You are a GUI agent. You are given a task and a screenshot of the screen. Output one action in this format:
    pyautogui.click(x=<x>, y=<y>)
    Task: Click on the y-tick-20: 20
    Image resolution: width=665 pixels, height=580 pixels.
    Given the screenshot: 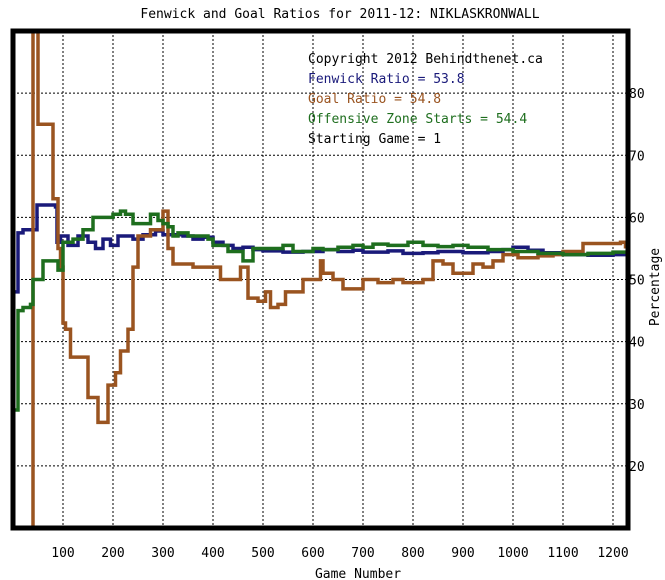 What is the action you would take?
    pyautogui.click(x=637, y=467)
    